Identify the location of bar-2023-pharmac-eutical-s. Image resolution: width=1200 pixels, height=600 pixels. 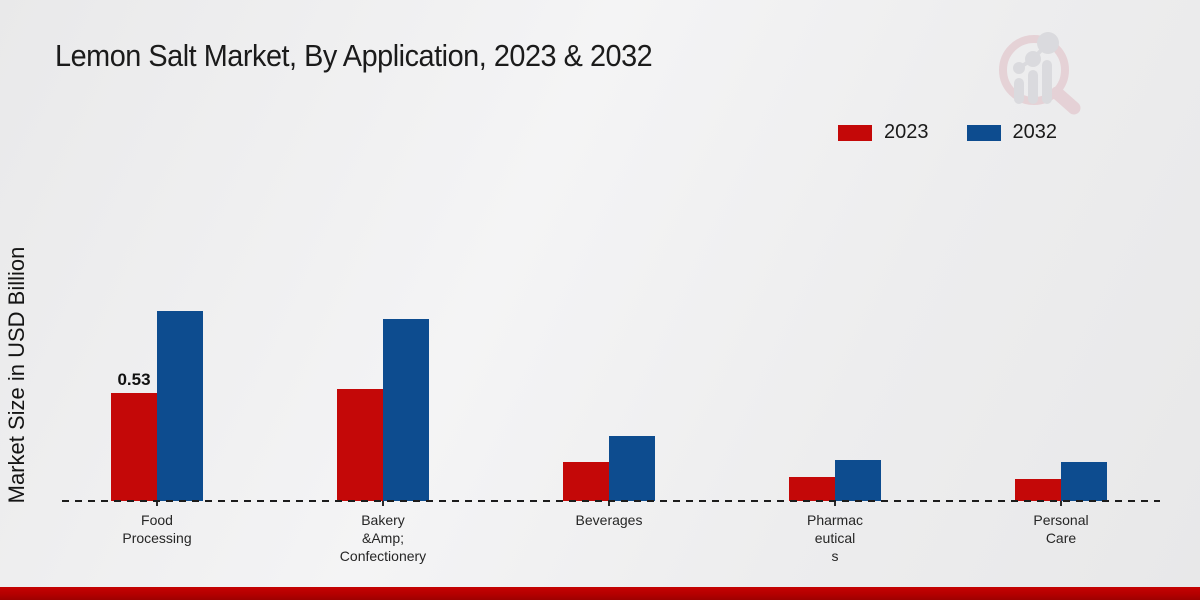
(812, 489).